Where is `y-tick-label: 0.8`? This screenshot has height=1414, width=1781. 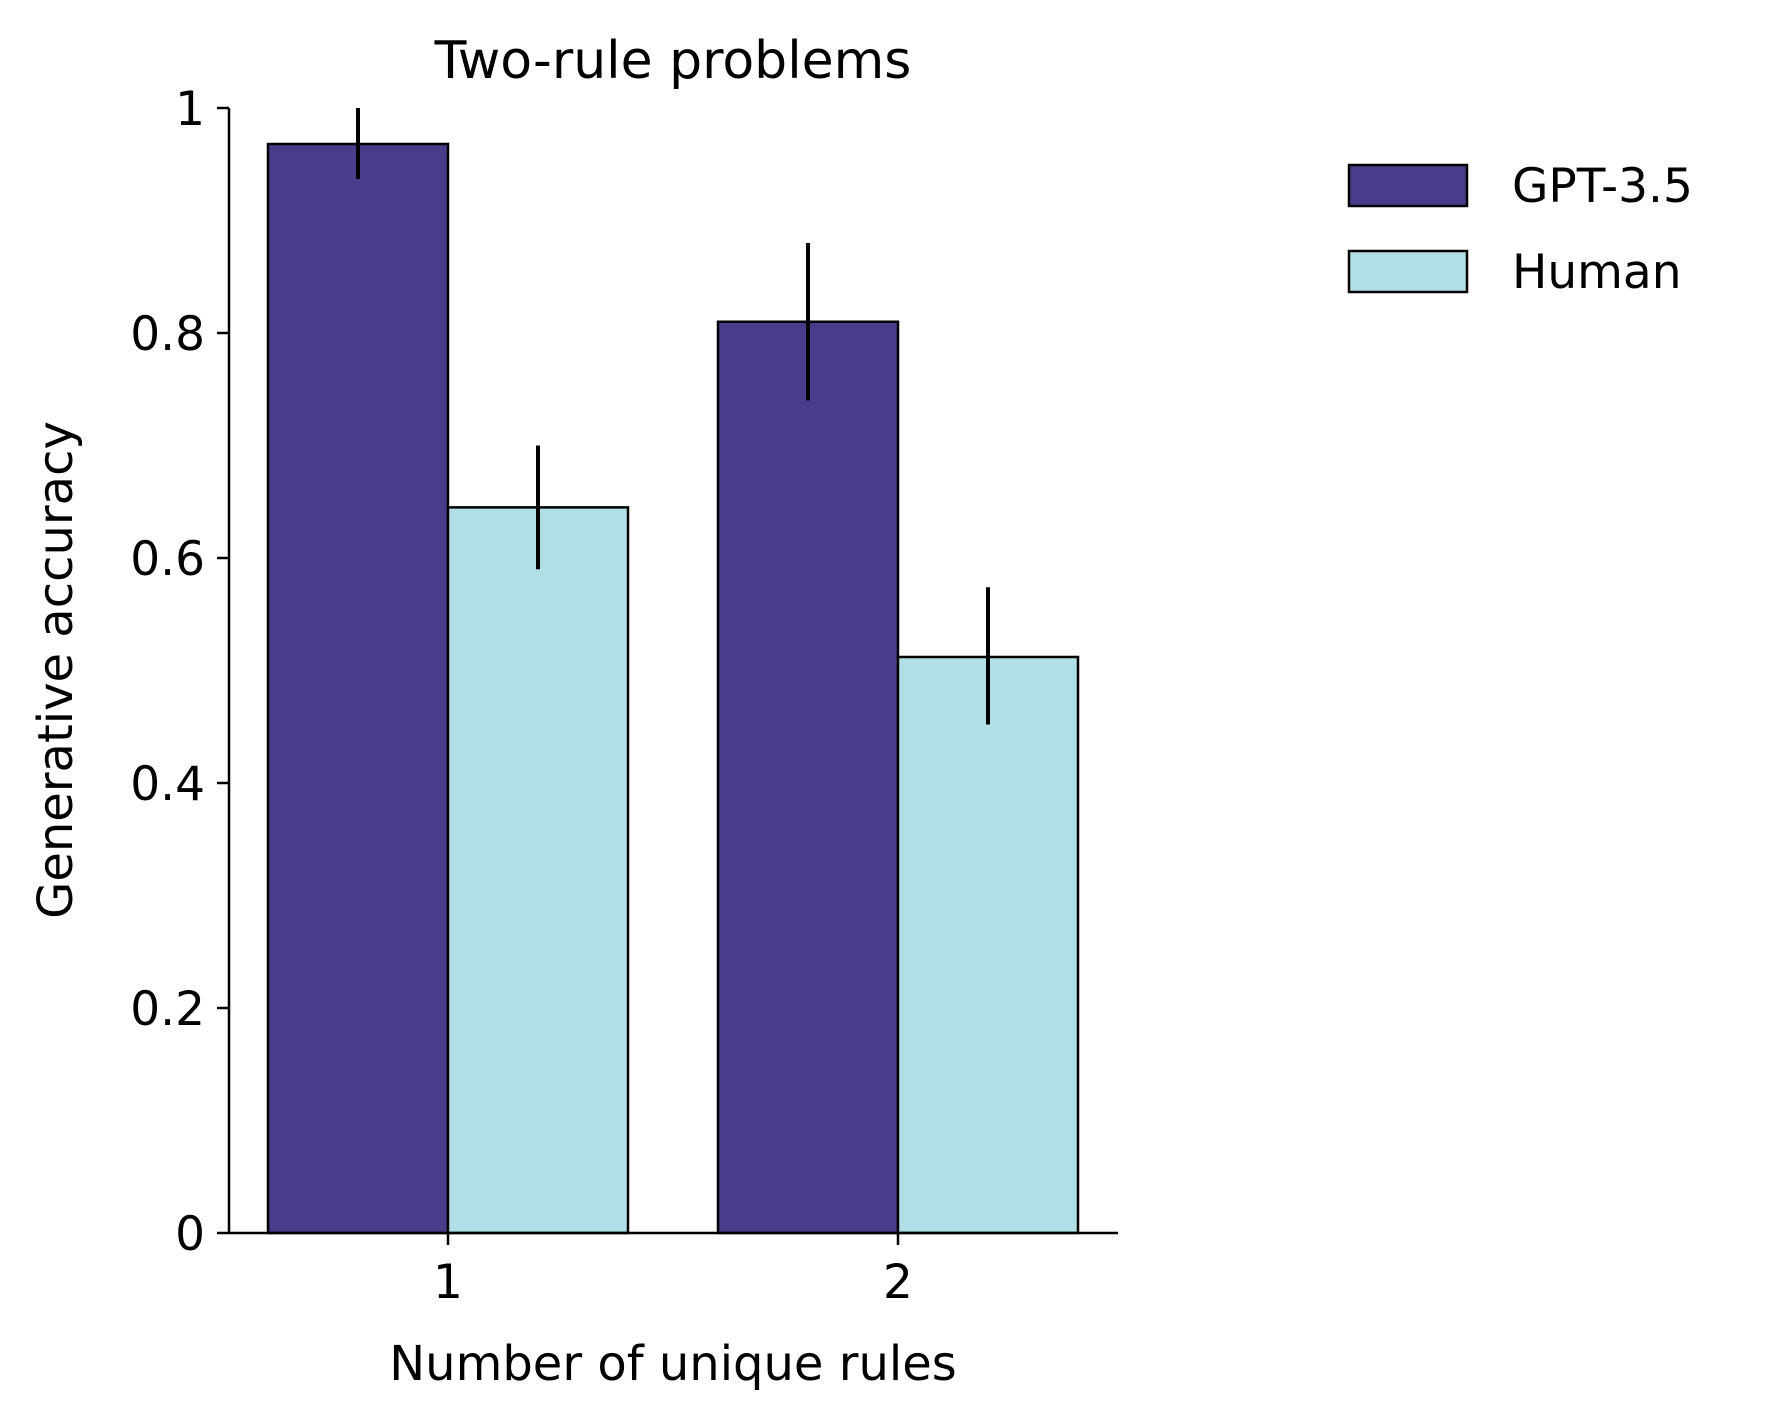
y-tick-label: 0.8 is located at coordinates (167, 334).